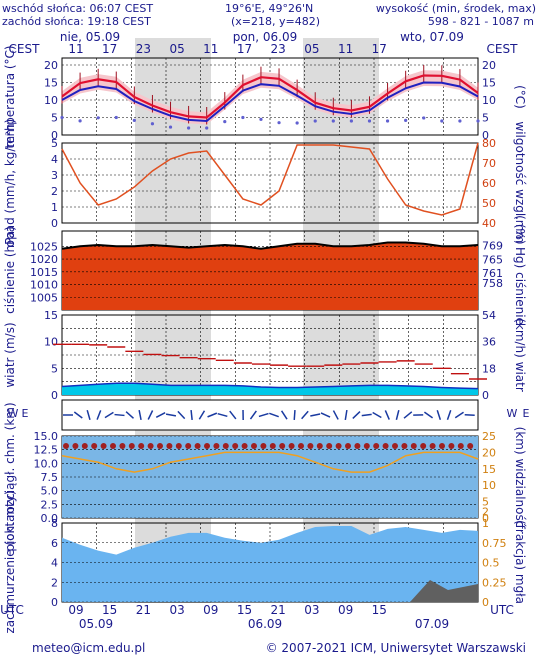  What do you see at coordinates (489, 223) in the screenshot?
I see `humidity-tick-right: 40` at bounding box center [489, 223].